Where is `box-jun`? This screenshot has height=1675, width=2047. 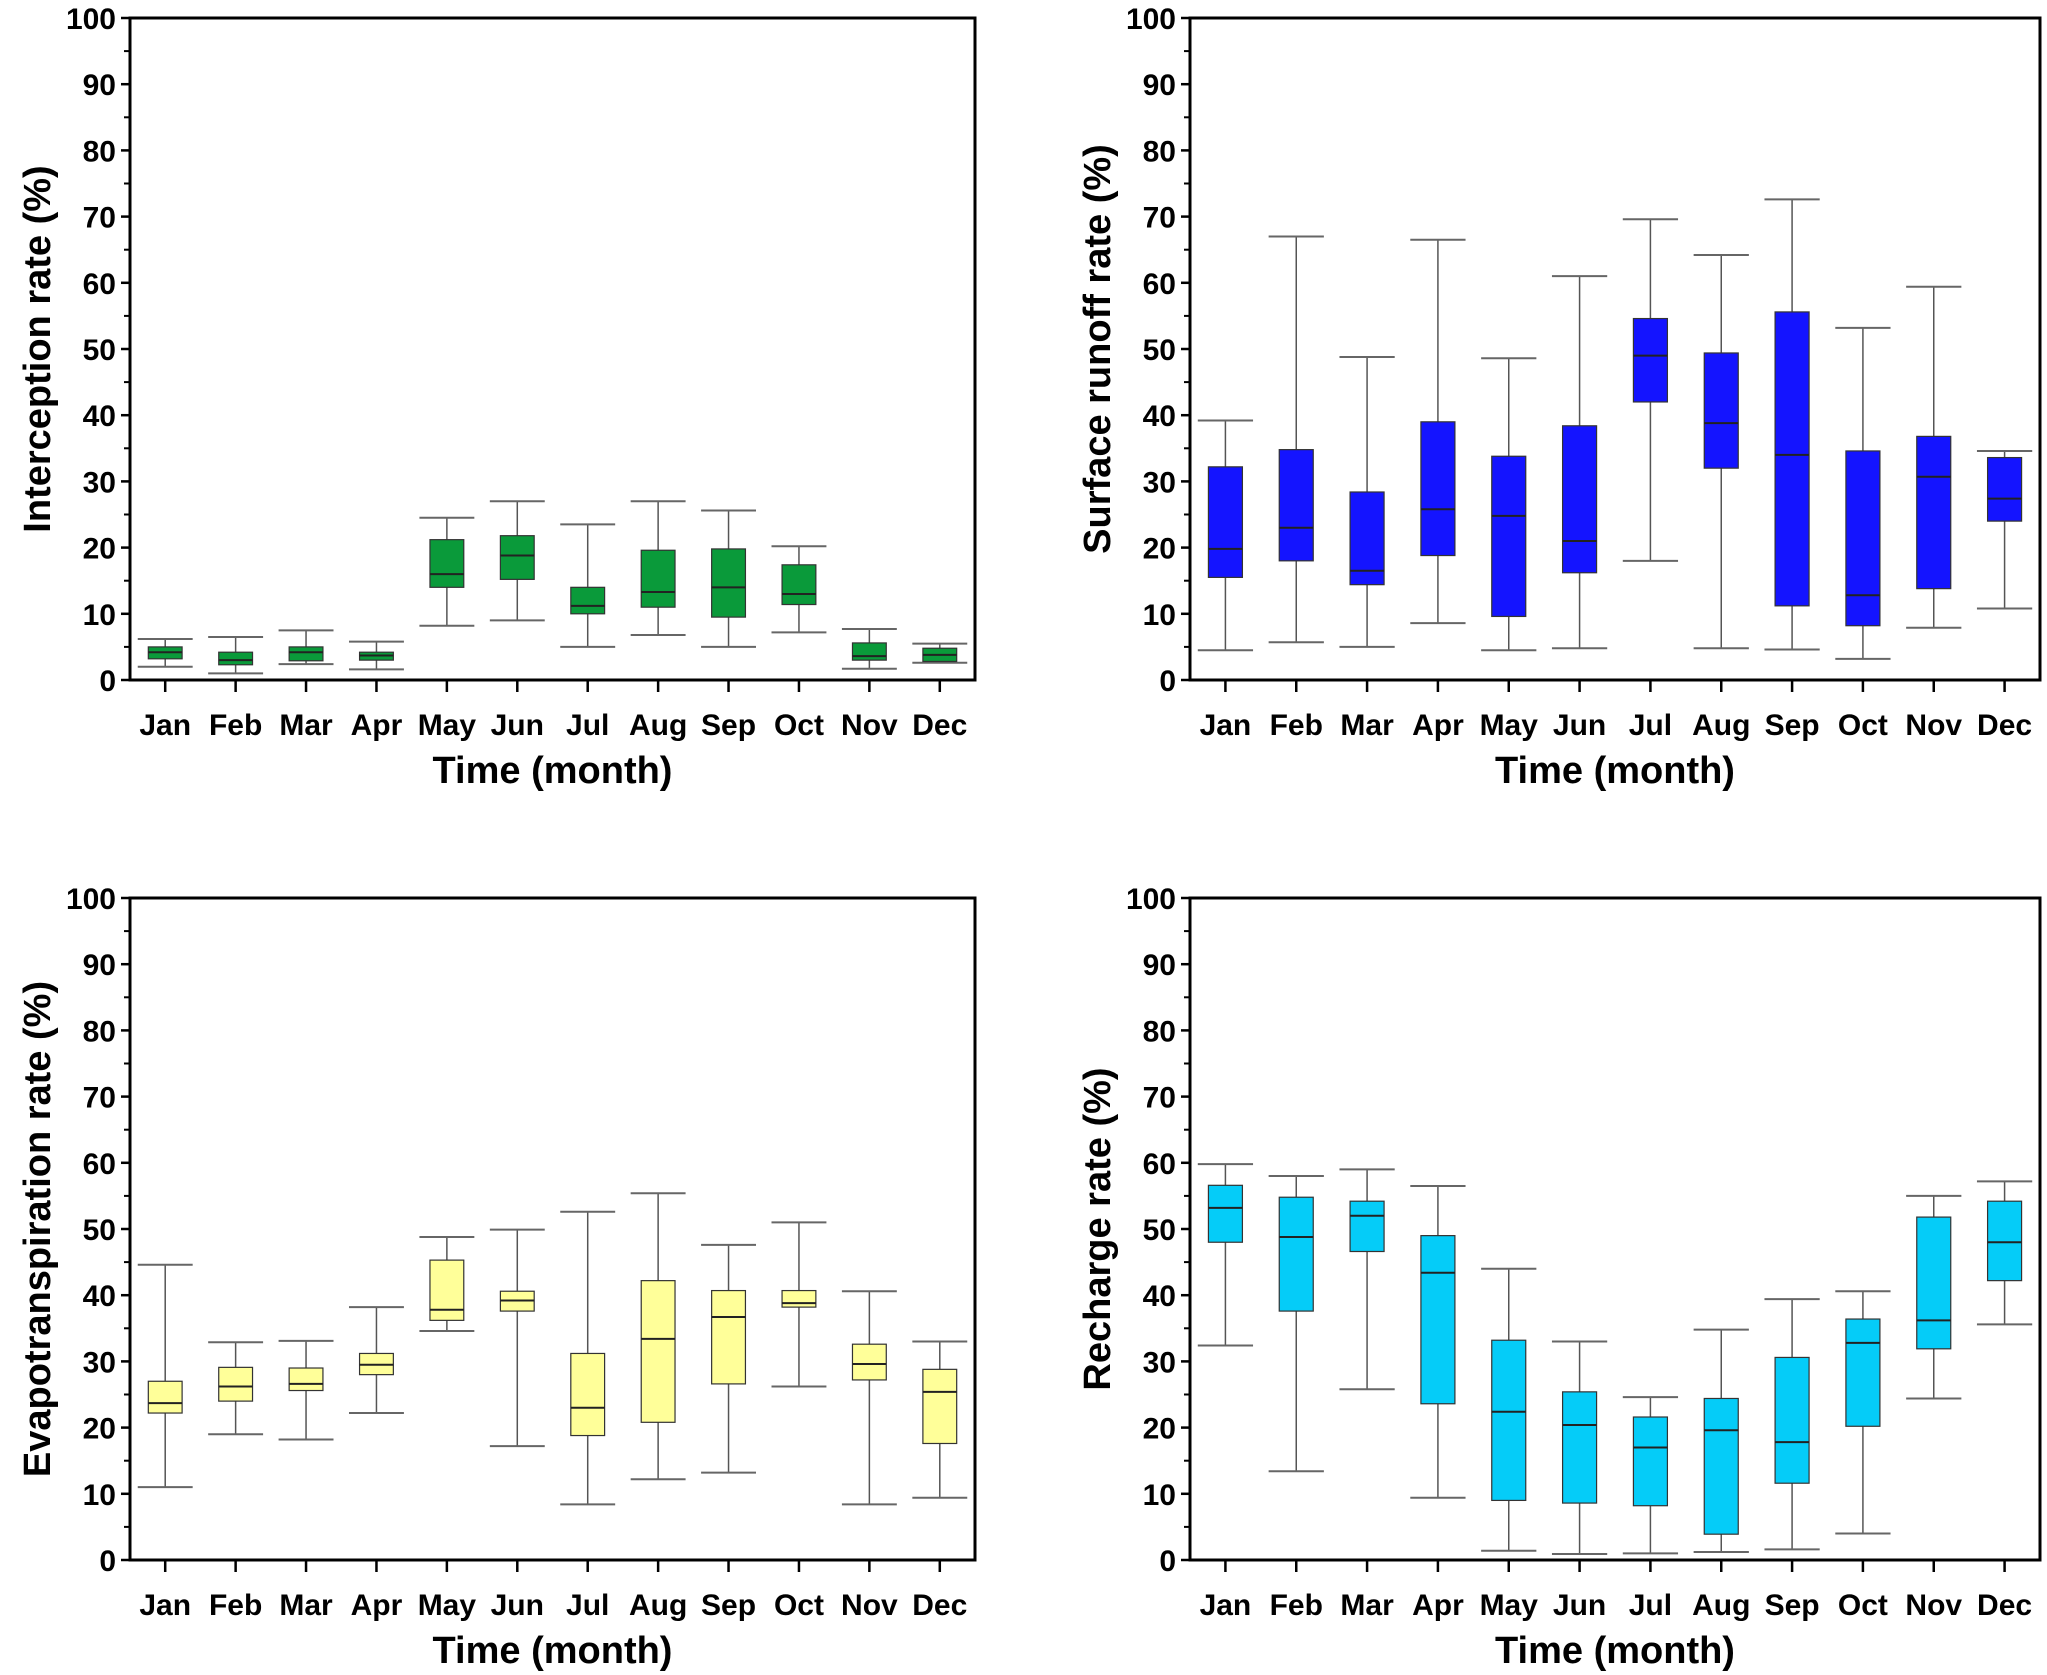 box-jun is located at coordinates (1579, 462).